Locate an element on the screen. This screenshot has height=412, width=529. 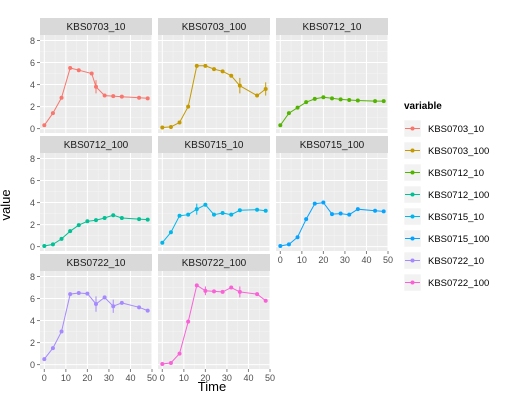
facet-panel: KBS0712_100 0 2 4 6 8 is located at coordinates (91, 194).